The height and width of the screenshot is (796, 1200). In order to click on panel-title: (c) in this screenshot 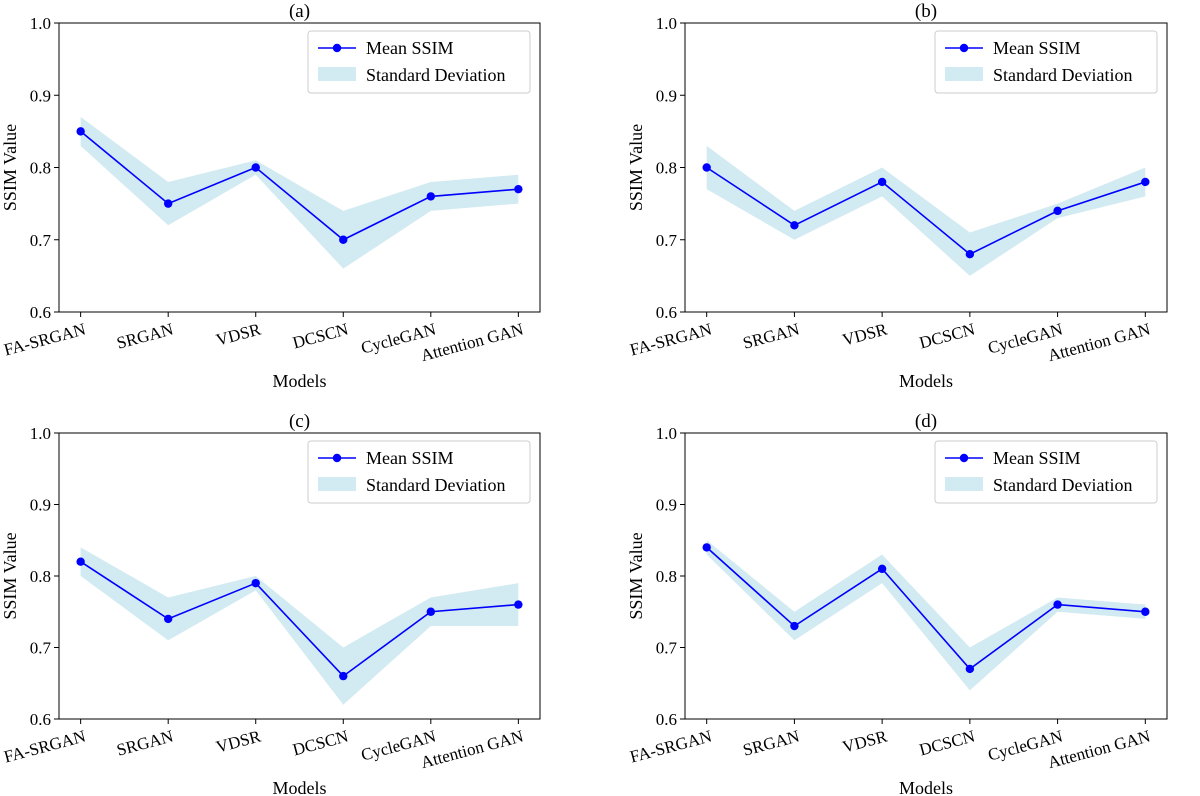, I will do `click(299, 421)`.